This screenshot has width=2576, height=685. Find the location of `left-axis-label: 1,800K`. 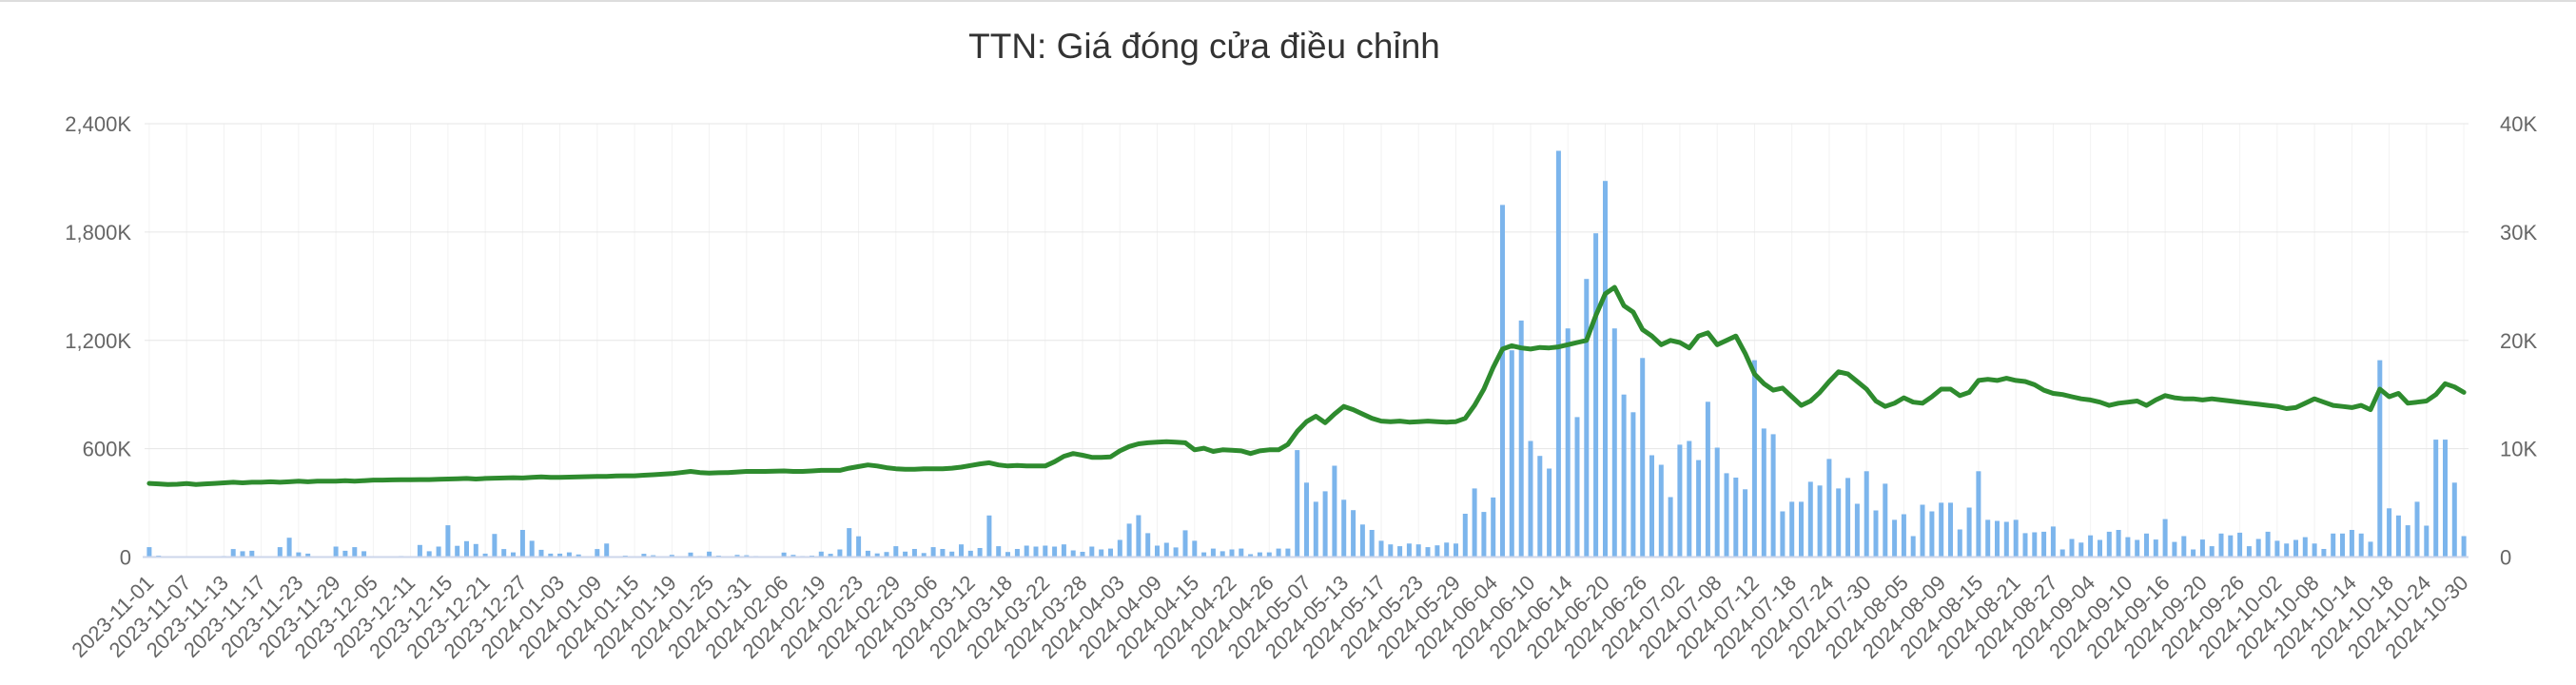

left-axis-label: 1,800K is located at coordinates (98, 233).